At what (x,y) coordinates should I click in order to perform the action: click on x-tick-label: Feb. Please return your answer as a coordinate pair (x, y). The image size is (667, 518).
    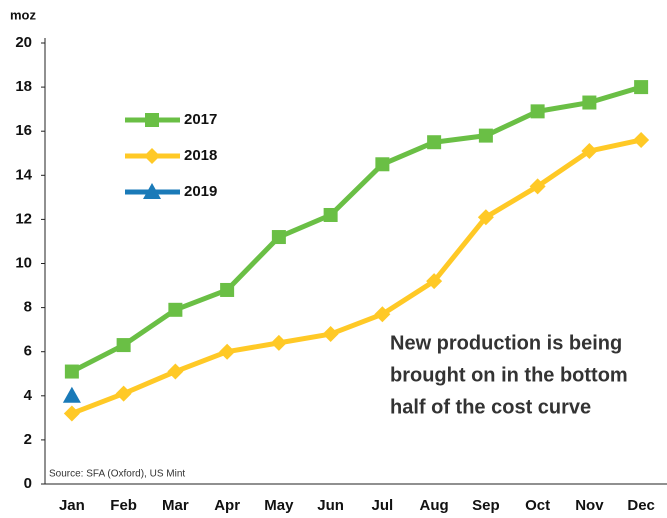
    Looking at the image, I should click on (123, 505).